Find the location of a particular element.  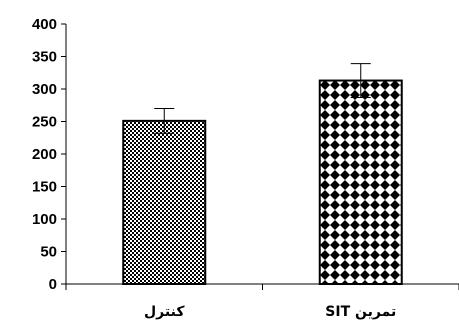

y-tick-label: 350 is located at coordinates (44, 57).